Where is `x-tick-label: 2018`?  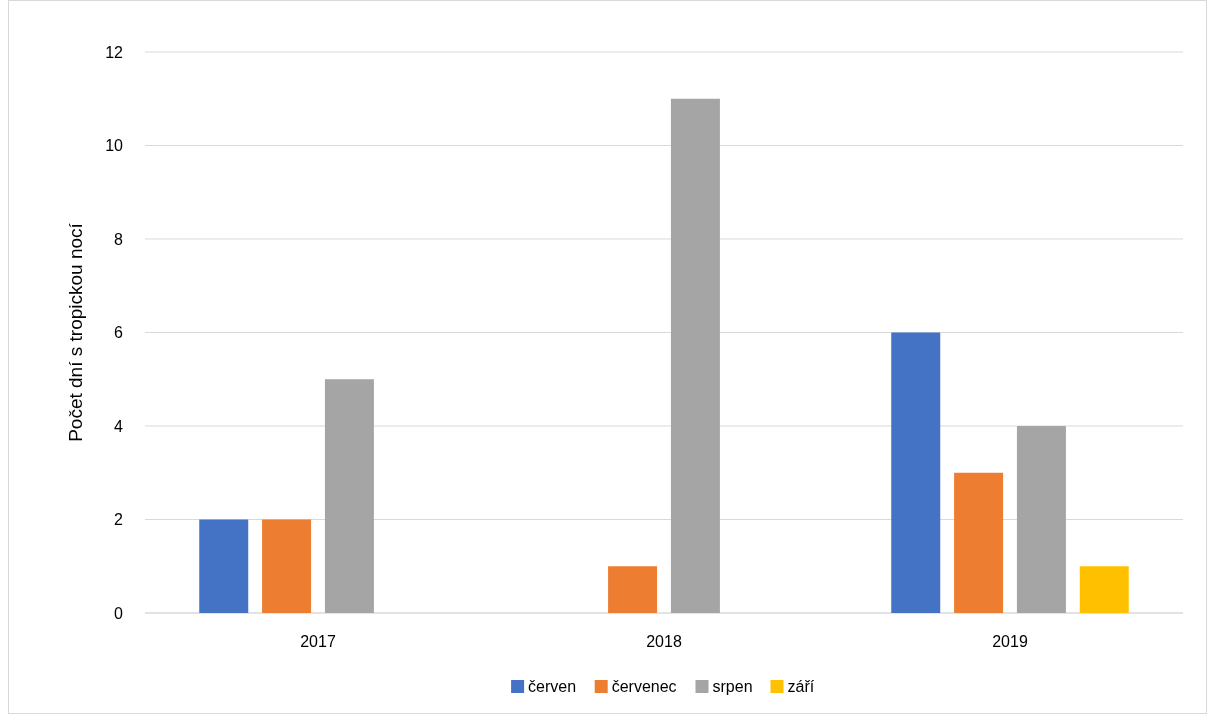 x-tick-label: 2018 is located at coordinates (664, 641).